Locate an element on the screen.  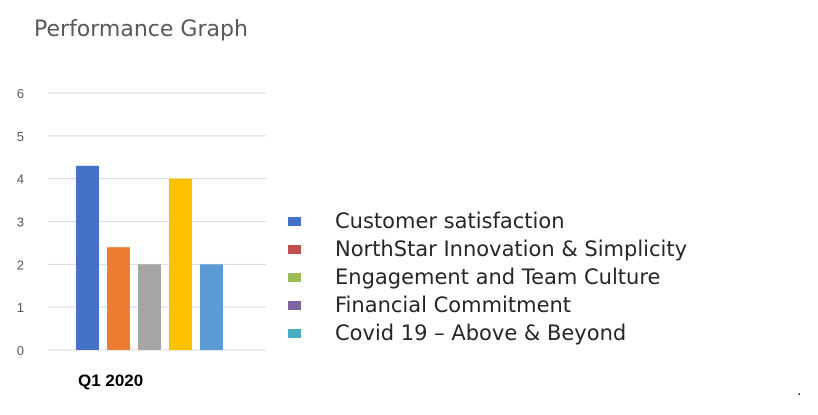
legend-label: Customer satisfaction is located at coordinates (450, 221).